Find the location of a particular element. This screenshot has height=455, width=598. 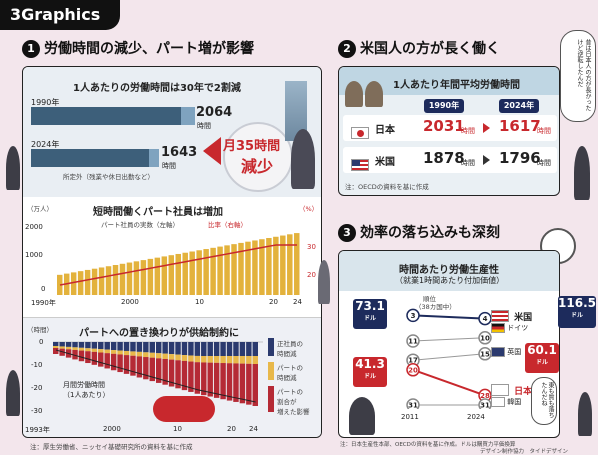

rank-label2: （38カ国中） is located at coordinates (435, 307).